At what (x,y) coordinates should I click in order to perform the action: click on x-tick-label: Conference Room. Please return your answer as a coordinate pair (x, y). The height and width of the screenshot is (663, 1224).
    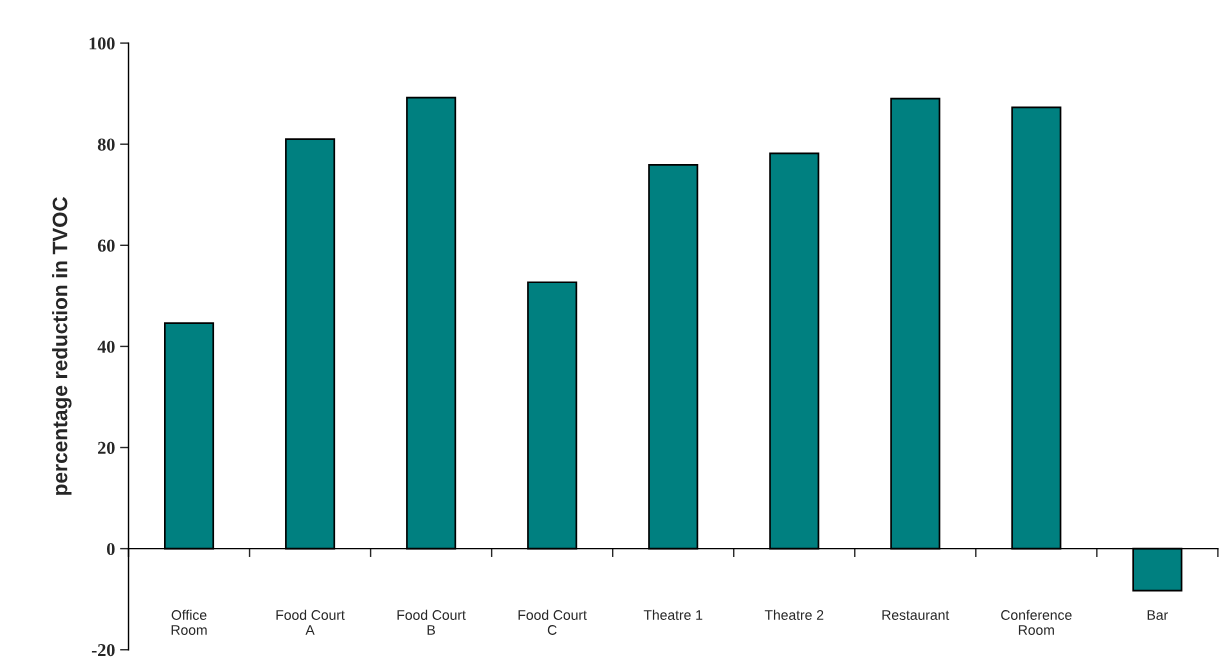
    Looking at the image, I should click on (1036, 622).